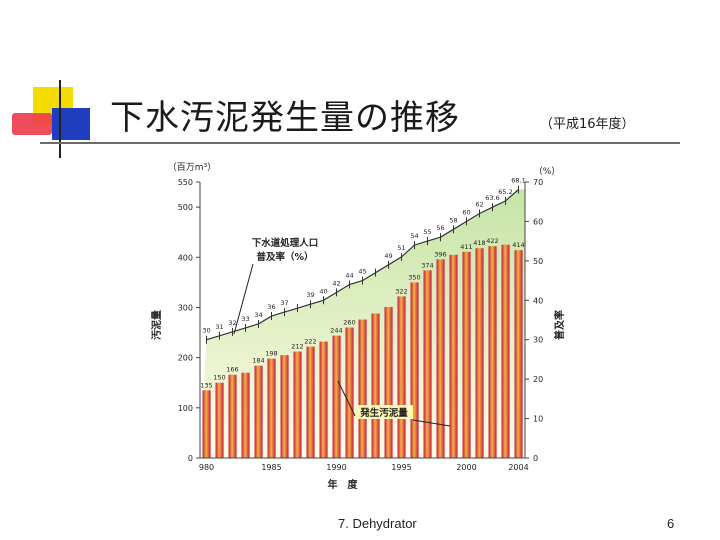  I want to click on annotation-sludge-label: 発生汚泥量, so click(383, 413).